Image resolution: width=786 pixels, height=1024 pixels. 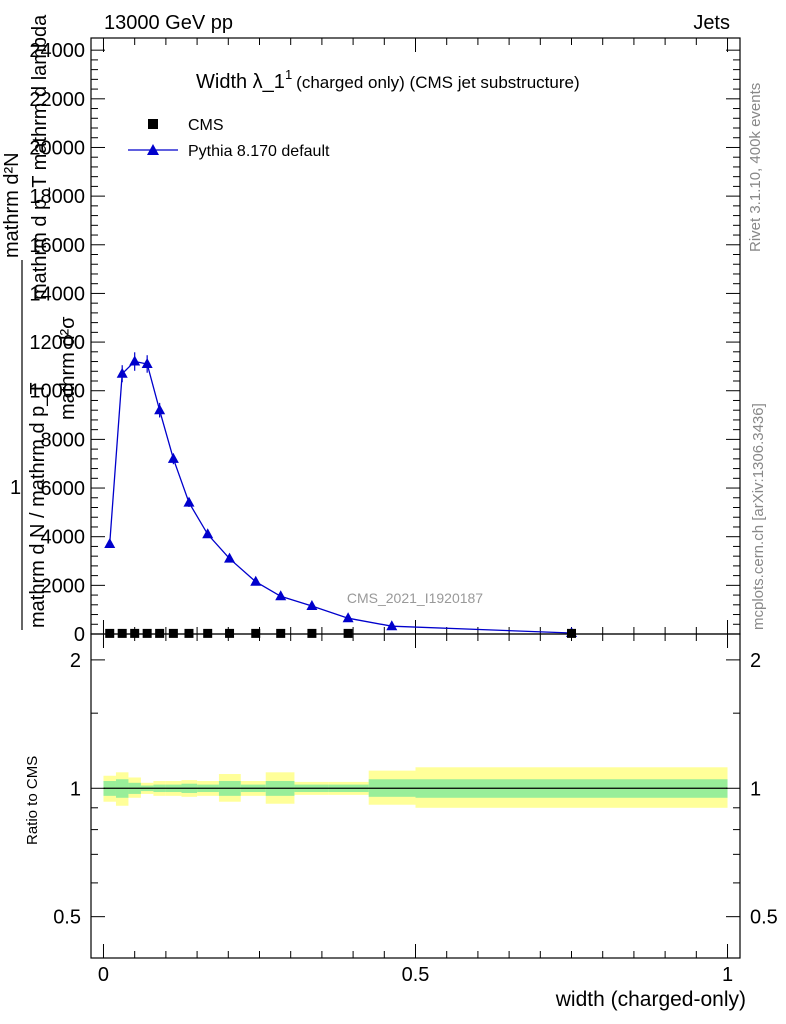 I want to click on legend-mc-marker, so click(x=153, y=149).